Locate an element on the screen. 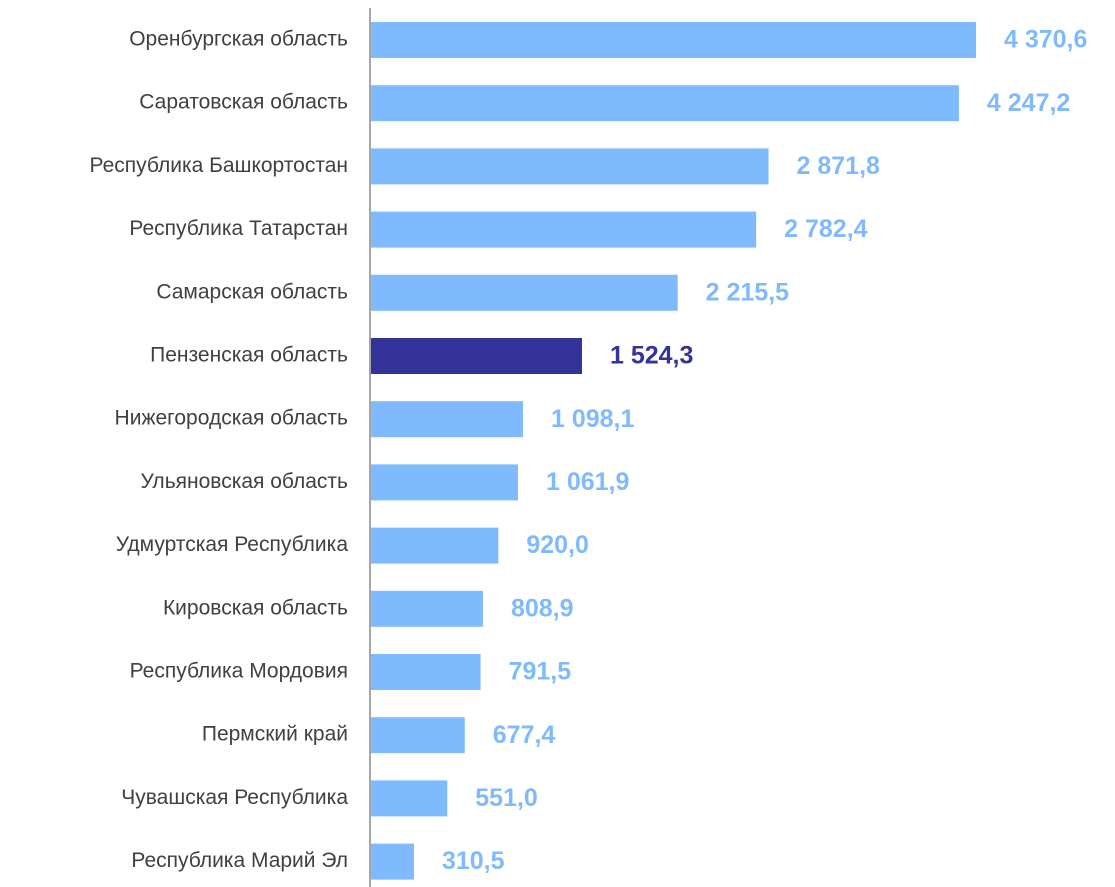 Image resolution: width=1115 pixels, height=887 pixels. category-label: Республика Мордовия is located at coordinates (239, 671).